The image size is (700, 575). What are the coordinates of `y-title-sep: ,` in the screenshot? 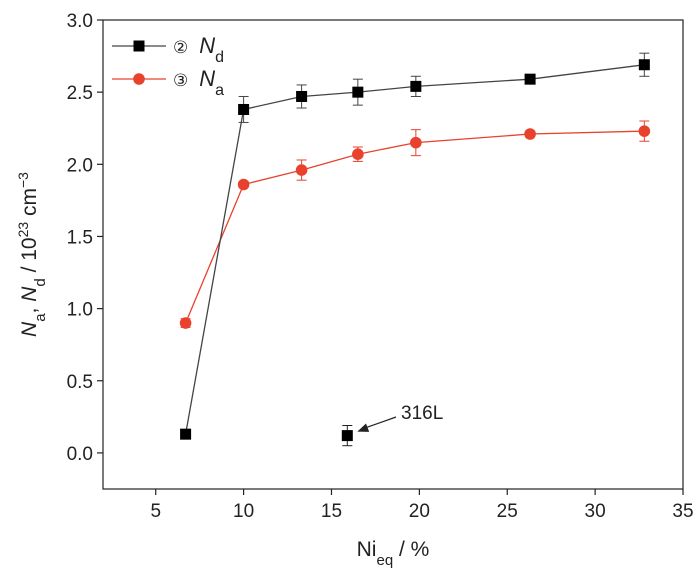 It's located at (29, 308).